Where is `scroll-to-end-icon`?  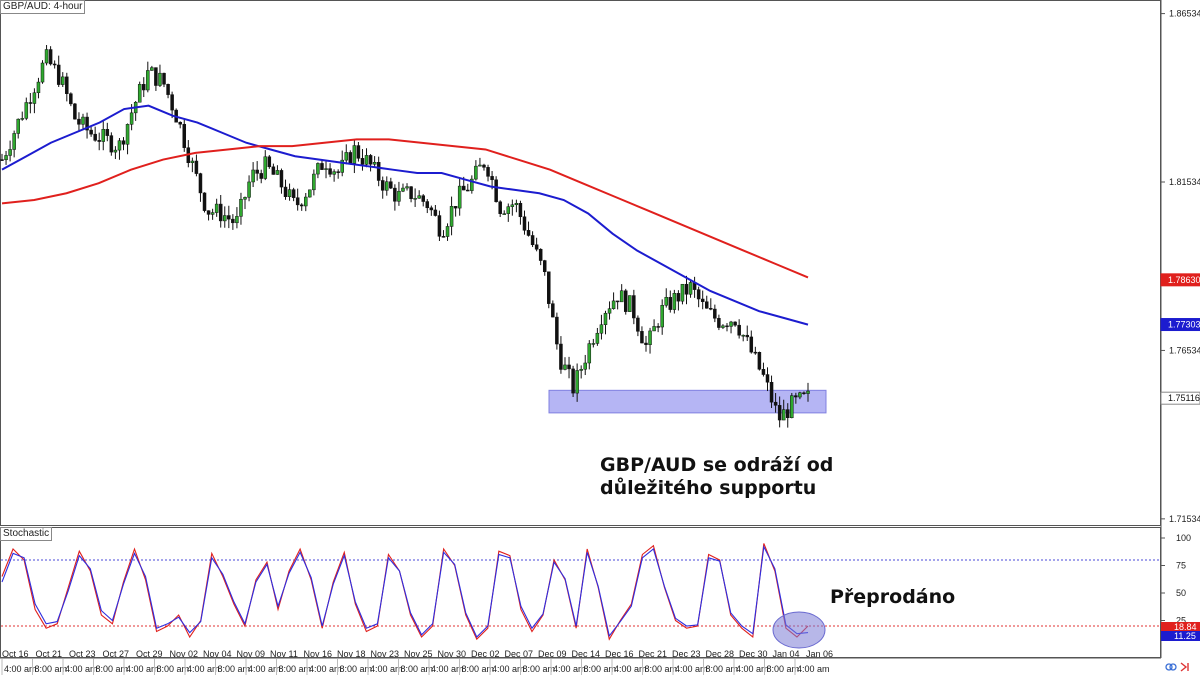 scroll-to-end-icon is located at coordinates (1184, 667).